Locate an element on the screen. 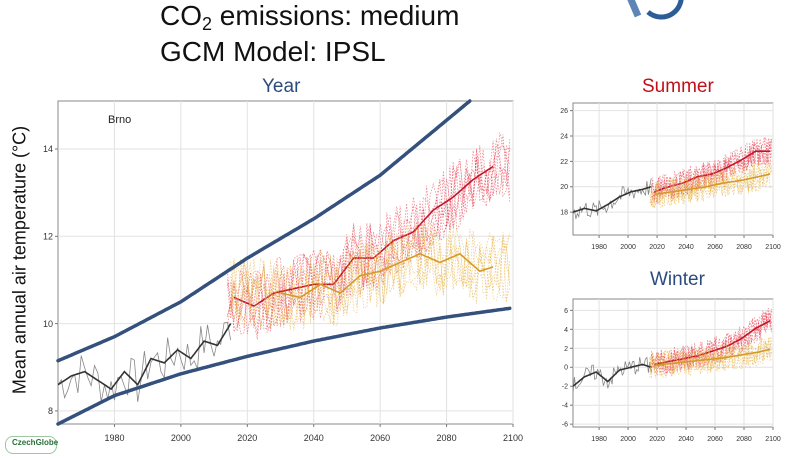 This screenshot has height=459, width=797. title-co-prefix: CO is located at coordinates (181, 15).